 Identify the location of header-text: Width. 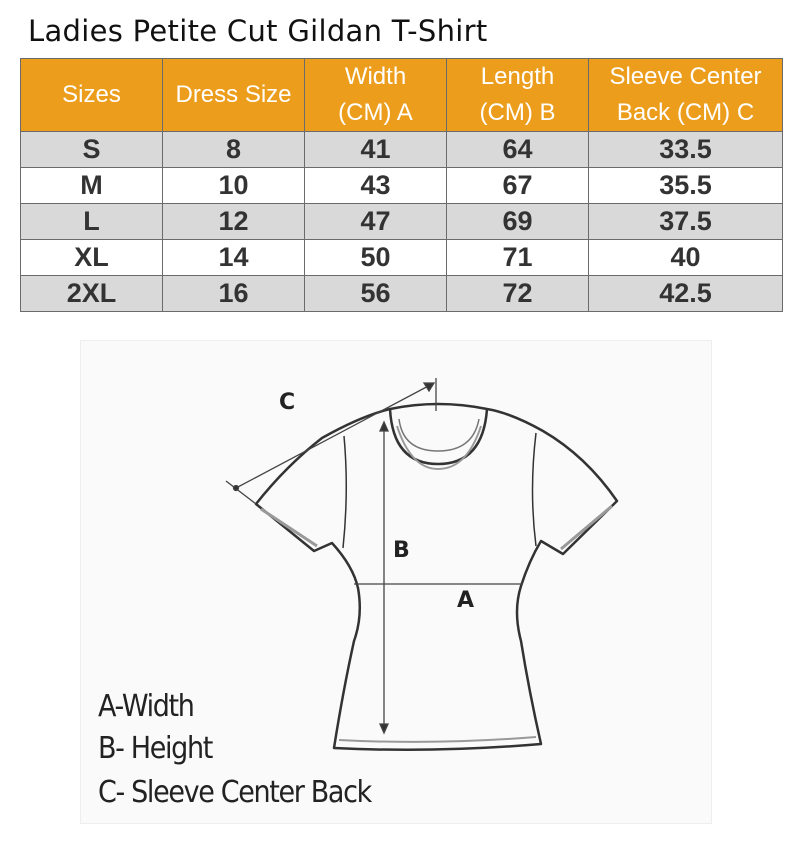
(375, 76).